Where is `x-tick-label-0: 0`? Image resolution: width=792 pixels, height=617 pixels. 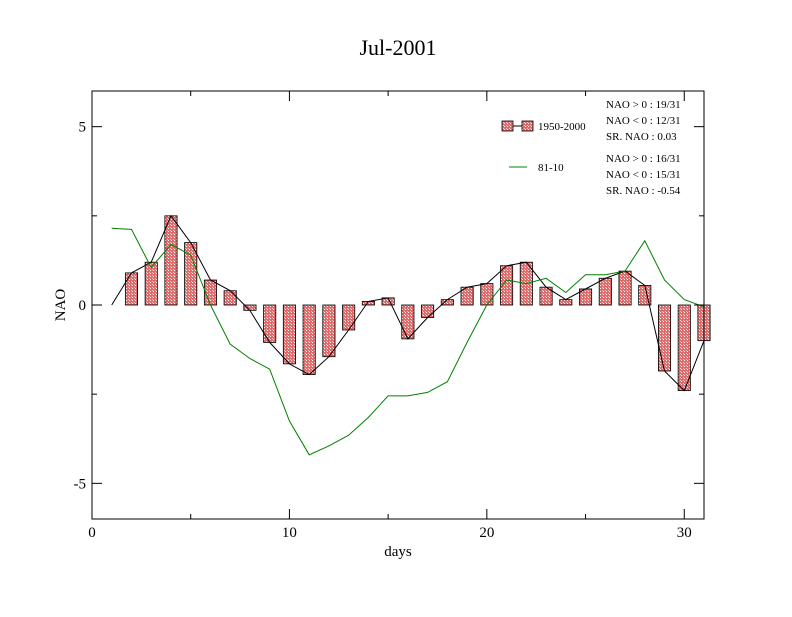
x-tick-label-0: 0 is located at coordinates (92, 533).